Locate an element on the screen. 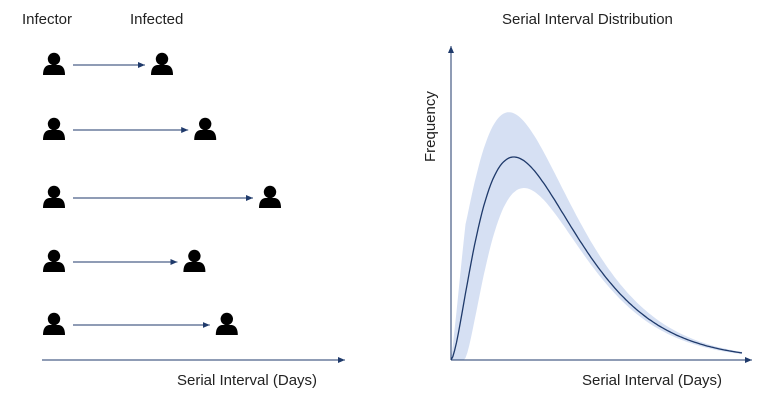 The width and height of the screenshot is (781, 411). infector-header: Infector is located at coordinates (47, 19).